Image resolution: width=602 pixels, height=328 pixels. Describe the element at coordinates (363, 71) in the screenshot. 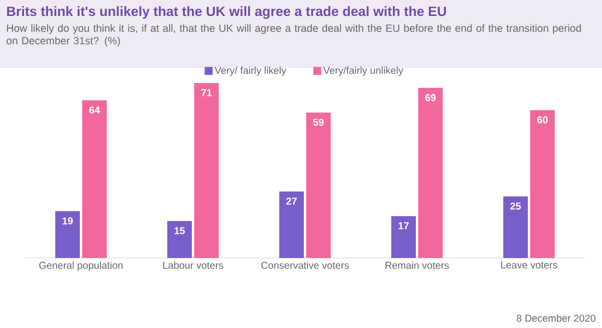

I see `legend-label: Very/fairly unlikely` at that location.